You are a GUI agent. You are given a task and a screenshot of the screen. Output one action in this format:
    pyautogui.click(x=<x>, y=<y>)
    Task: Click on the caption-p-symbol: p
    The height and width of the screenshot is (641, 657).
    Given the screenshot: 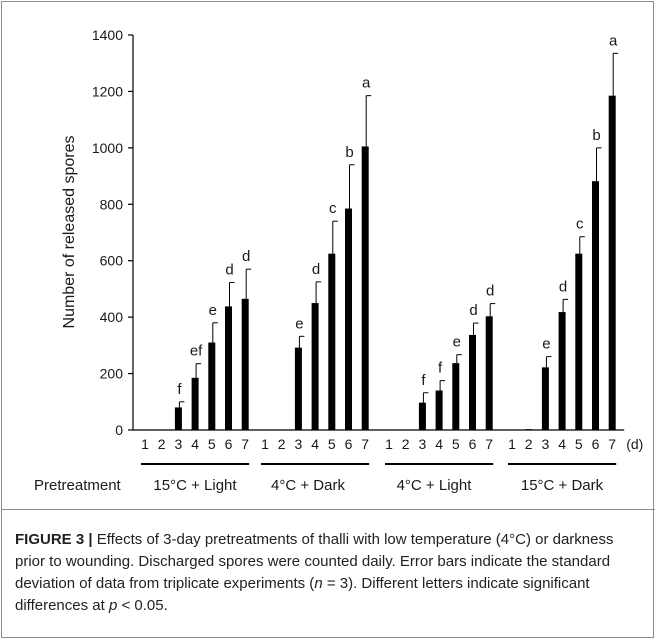 What is the action you would take?
    pyautogui.click(x=113, y=605)
    